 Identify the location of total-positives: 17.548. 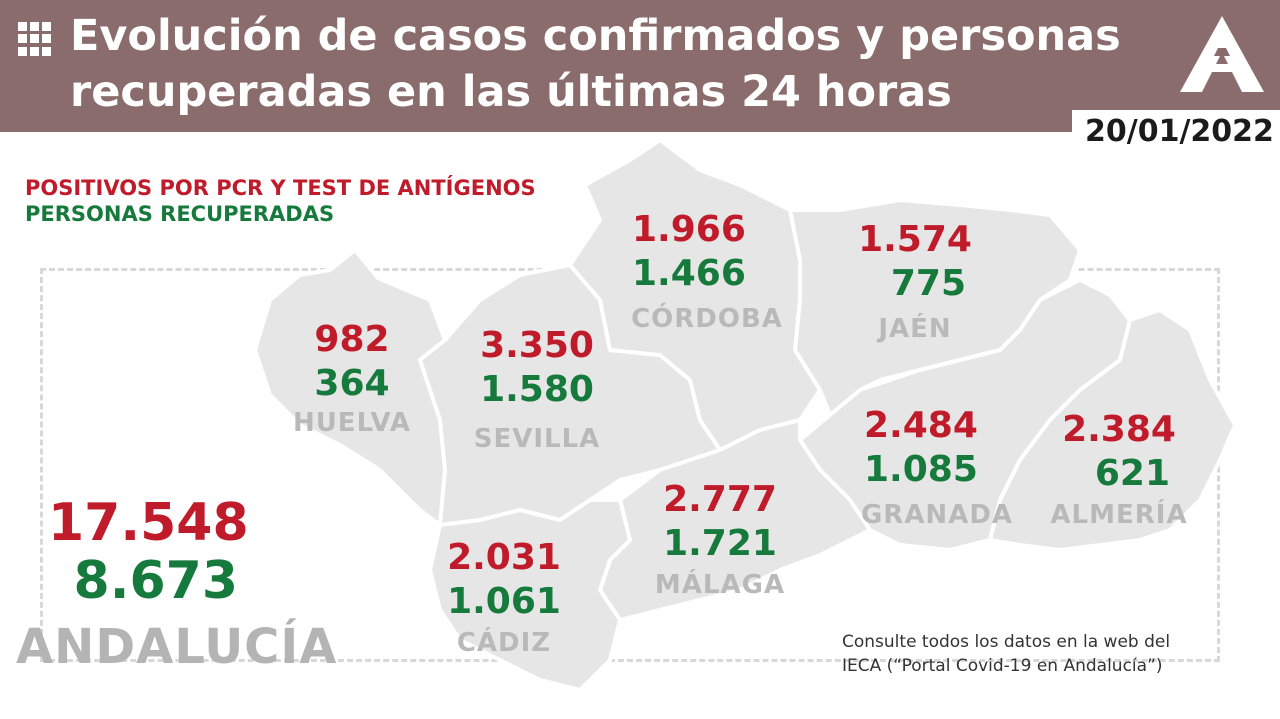
(148, 523).